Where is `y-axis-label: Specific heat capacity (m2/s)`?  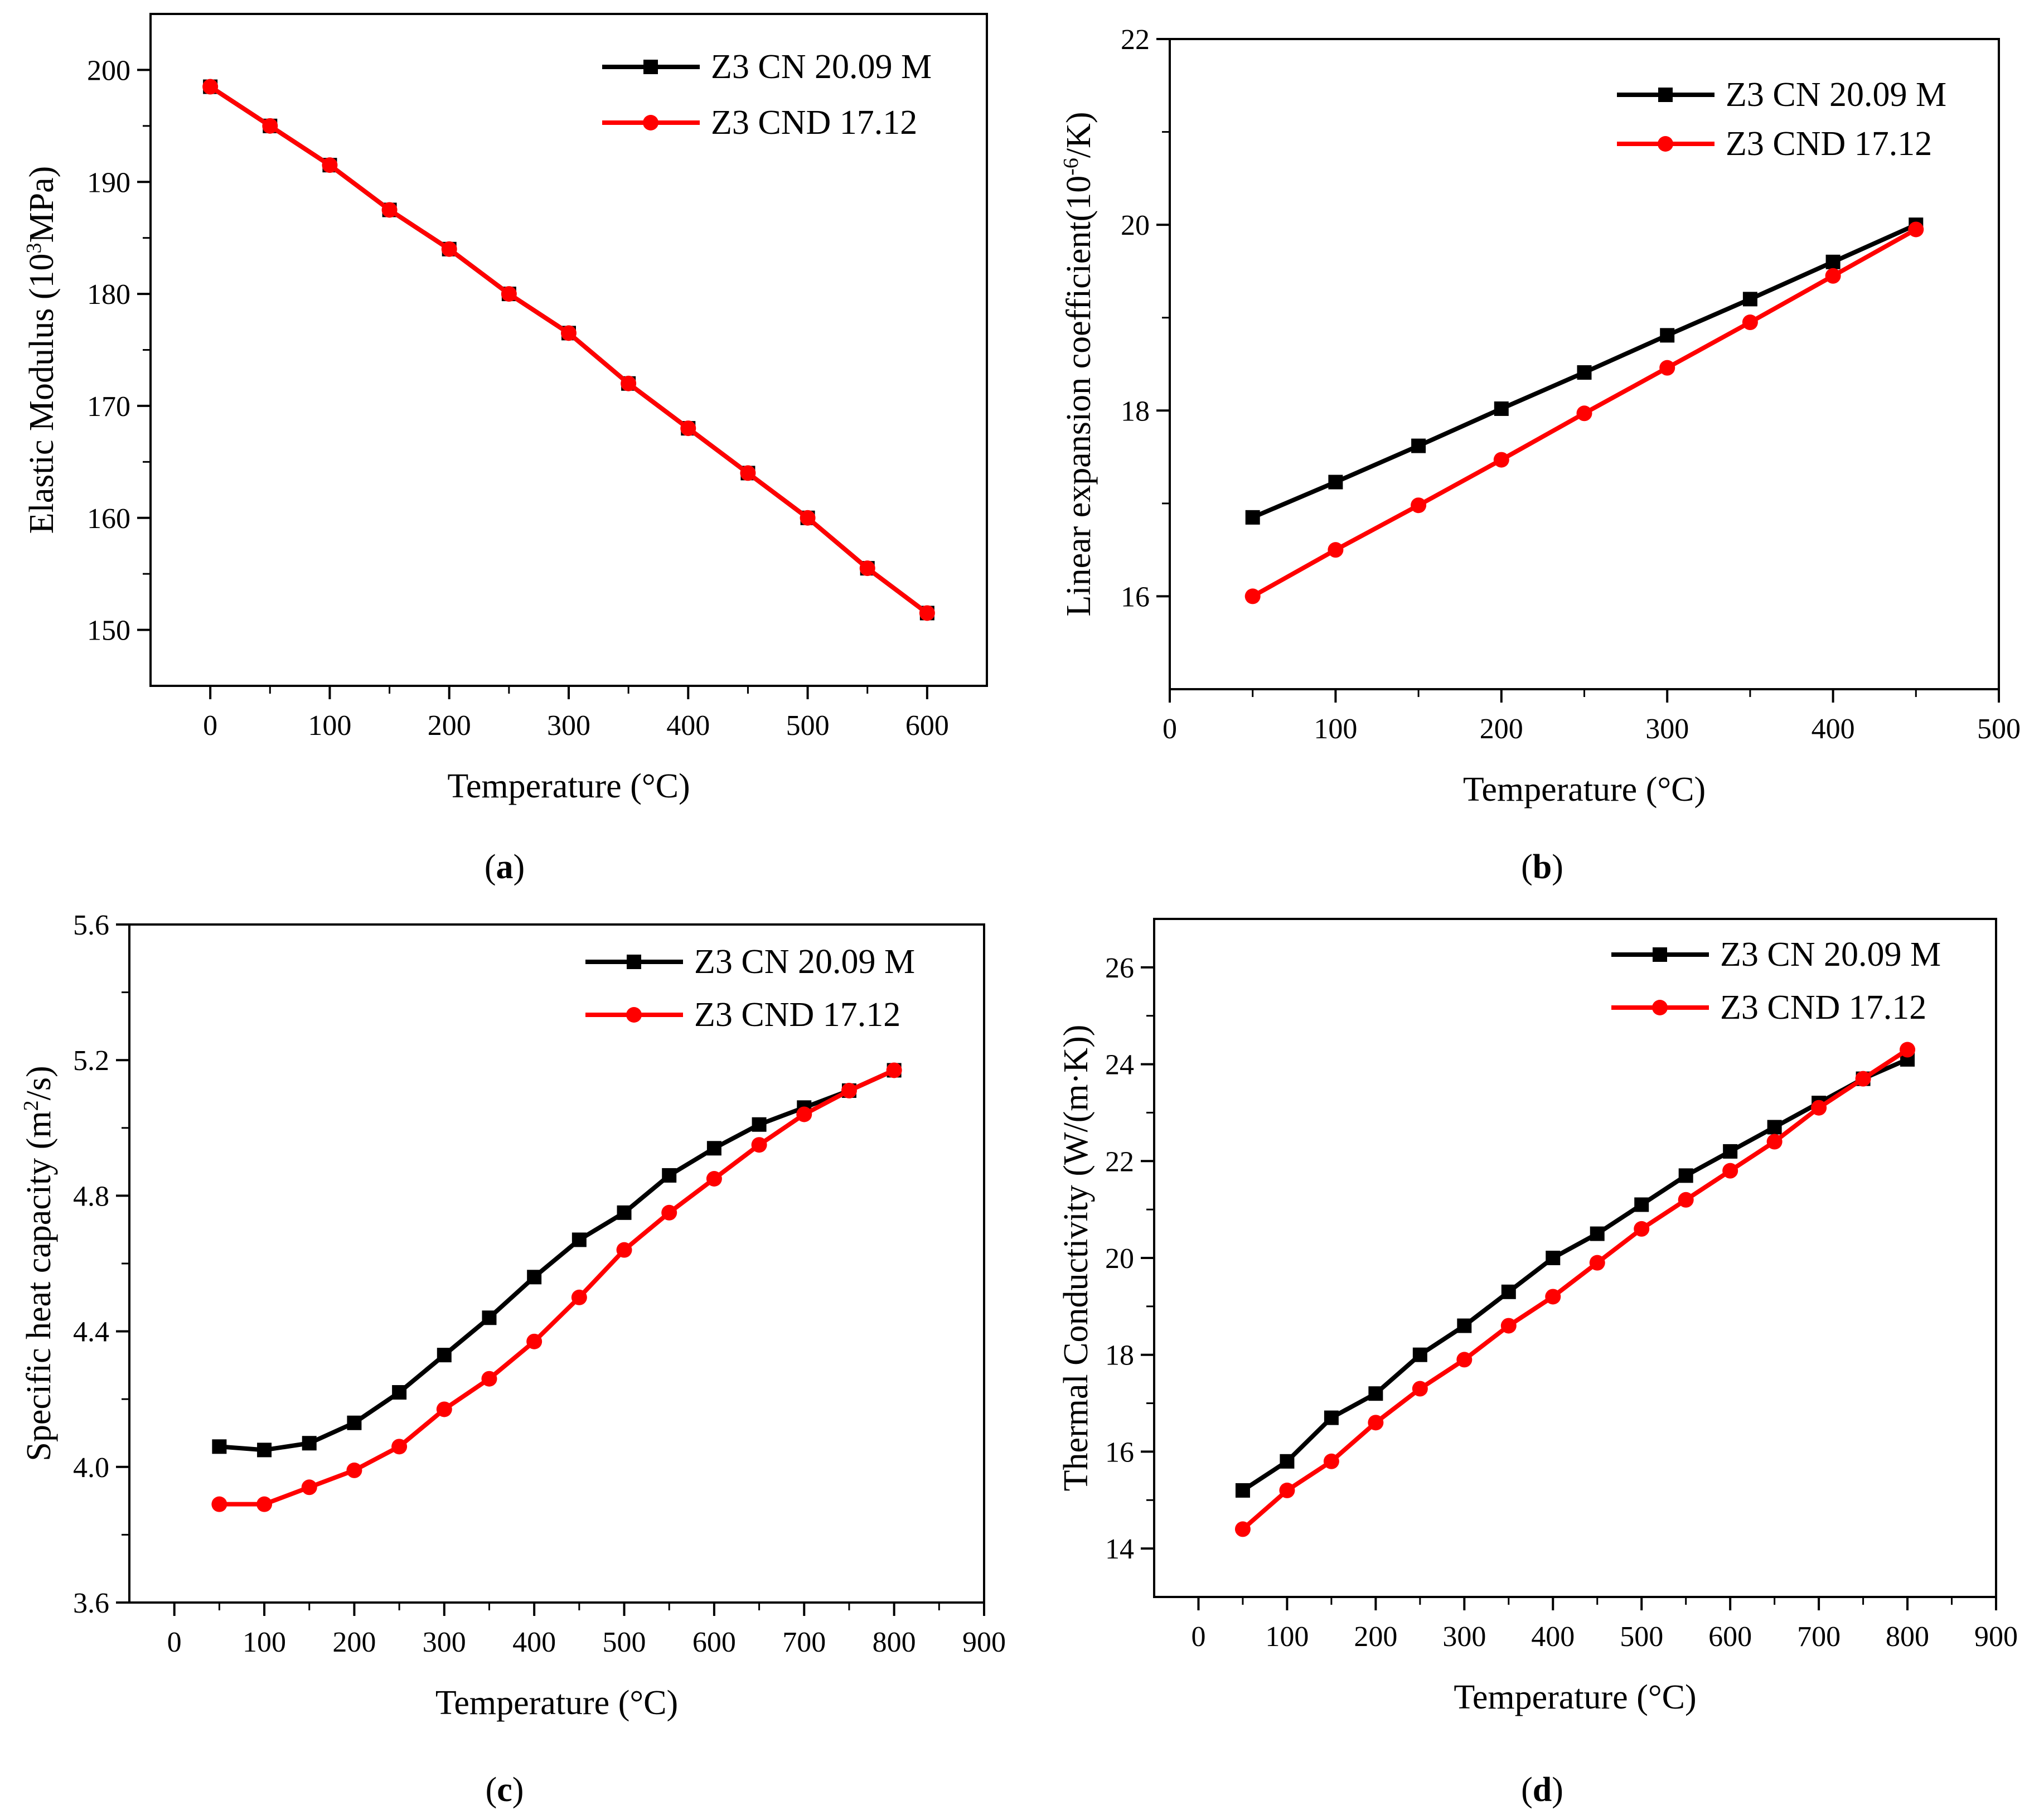
y-axis-label: Specific heat capacity (m2/s) is located at coordinates (39, 1263).